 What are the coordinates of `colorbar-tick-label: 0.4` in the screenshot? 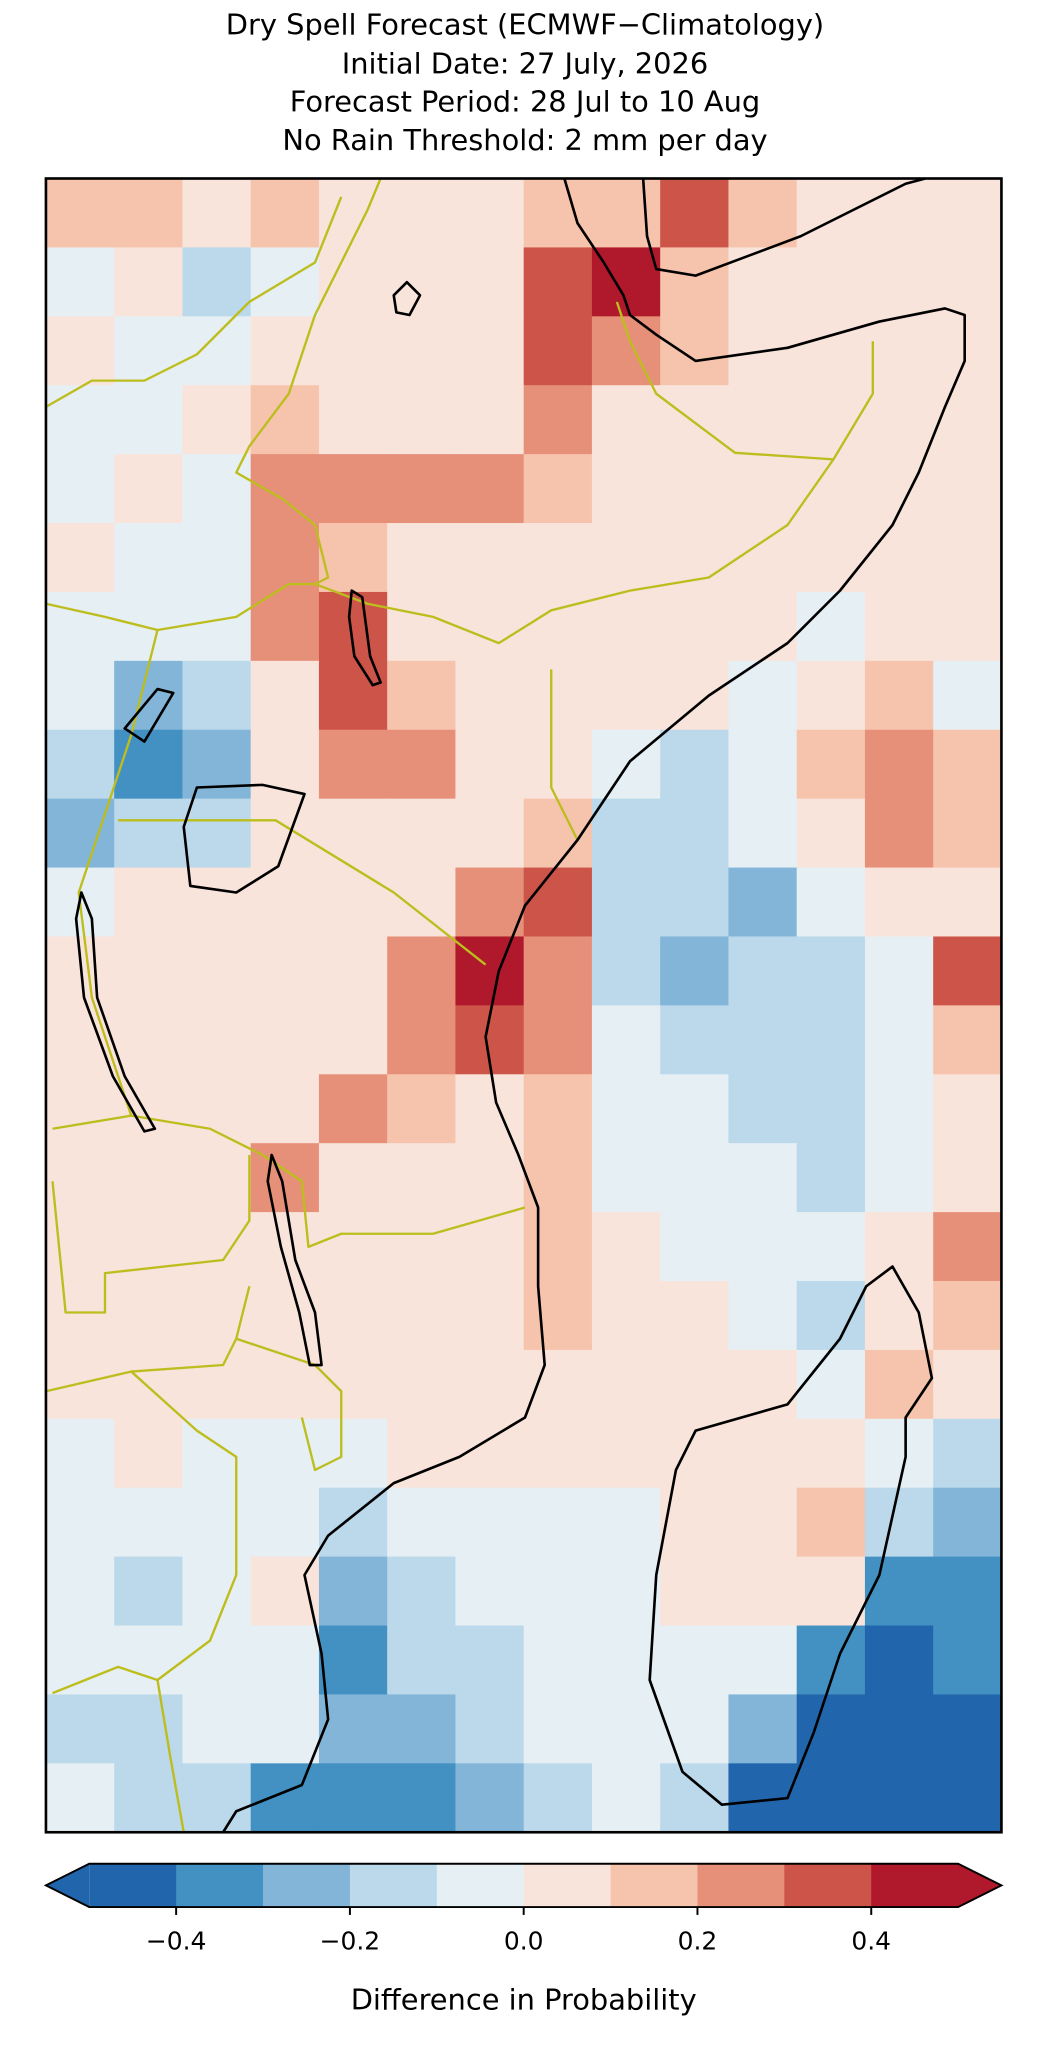 It's located at (871, 1941).